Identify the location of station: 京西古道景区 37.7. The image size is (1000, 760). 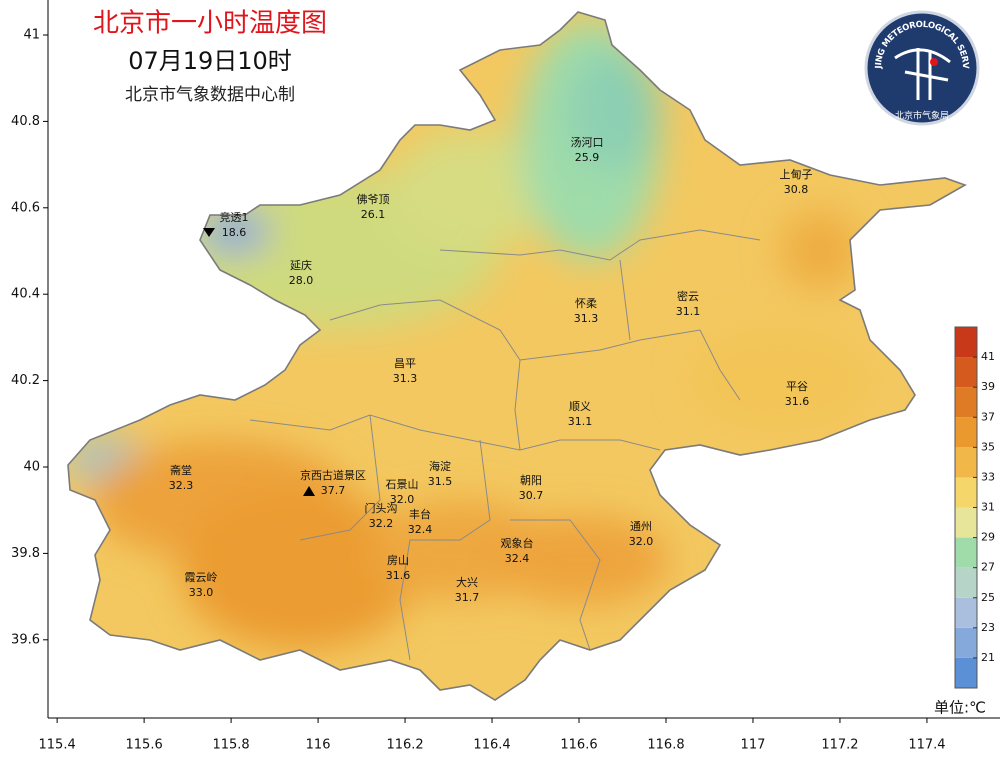
(333, 482).